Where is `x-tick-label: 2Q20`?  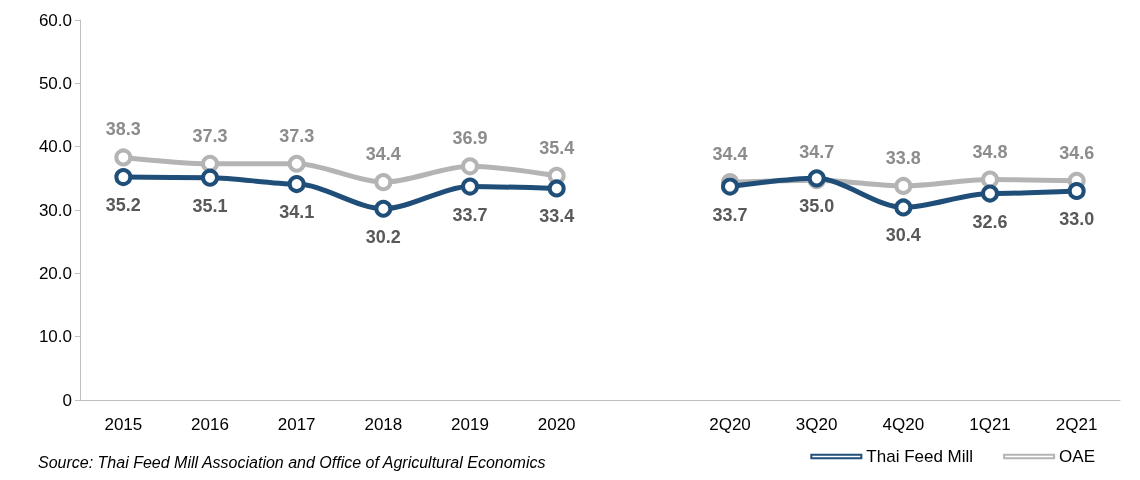 x-tick-label: 2Q20 is located at coordinates (730, 424).